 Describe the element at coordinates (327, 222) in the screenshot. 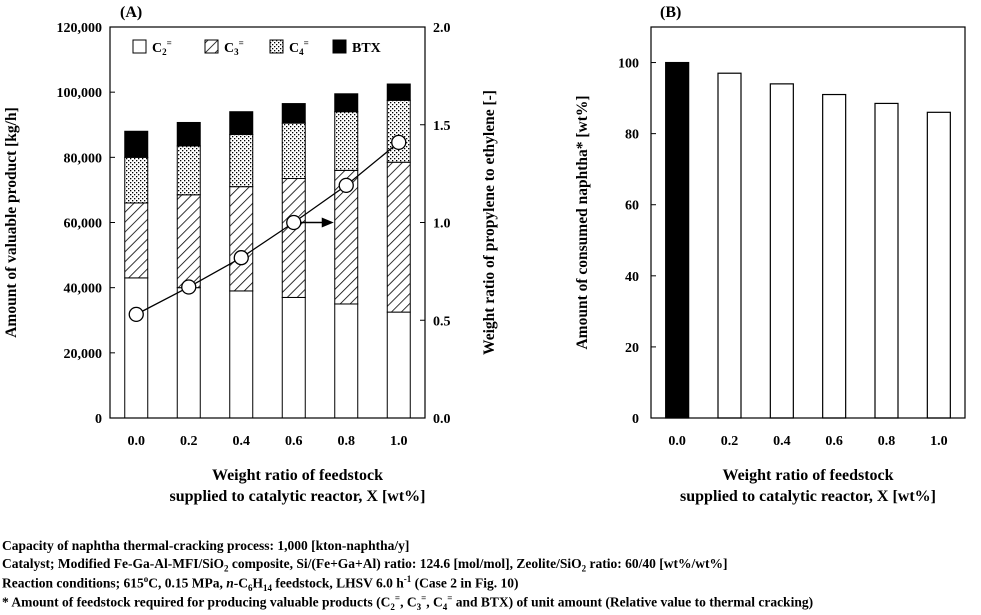

I see `axis-arrow-head` at that location.